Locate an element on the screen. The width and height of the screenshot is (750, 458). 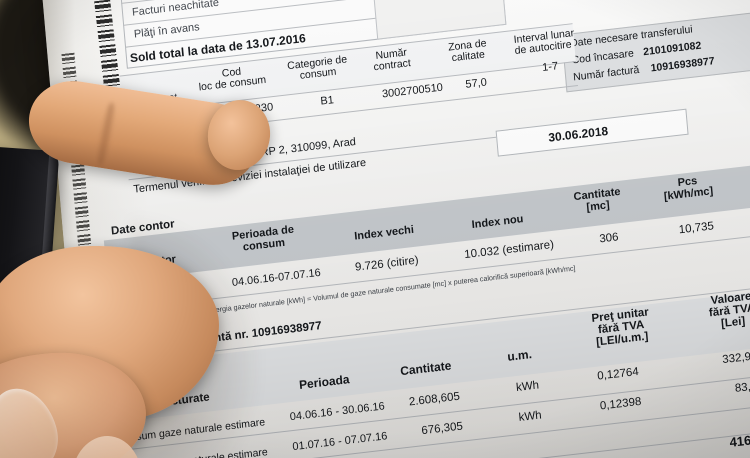
contract-value-interval: 1-7 is located at coordinates (550, 67).